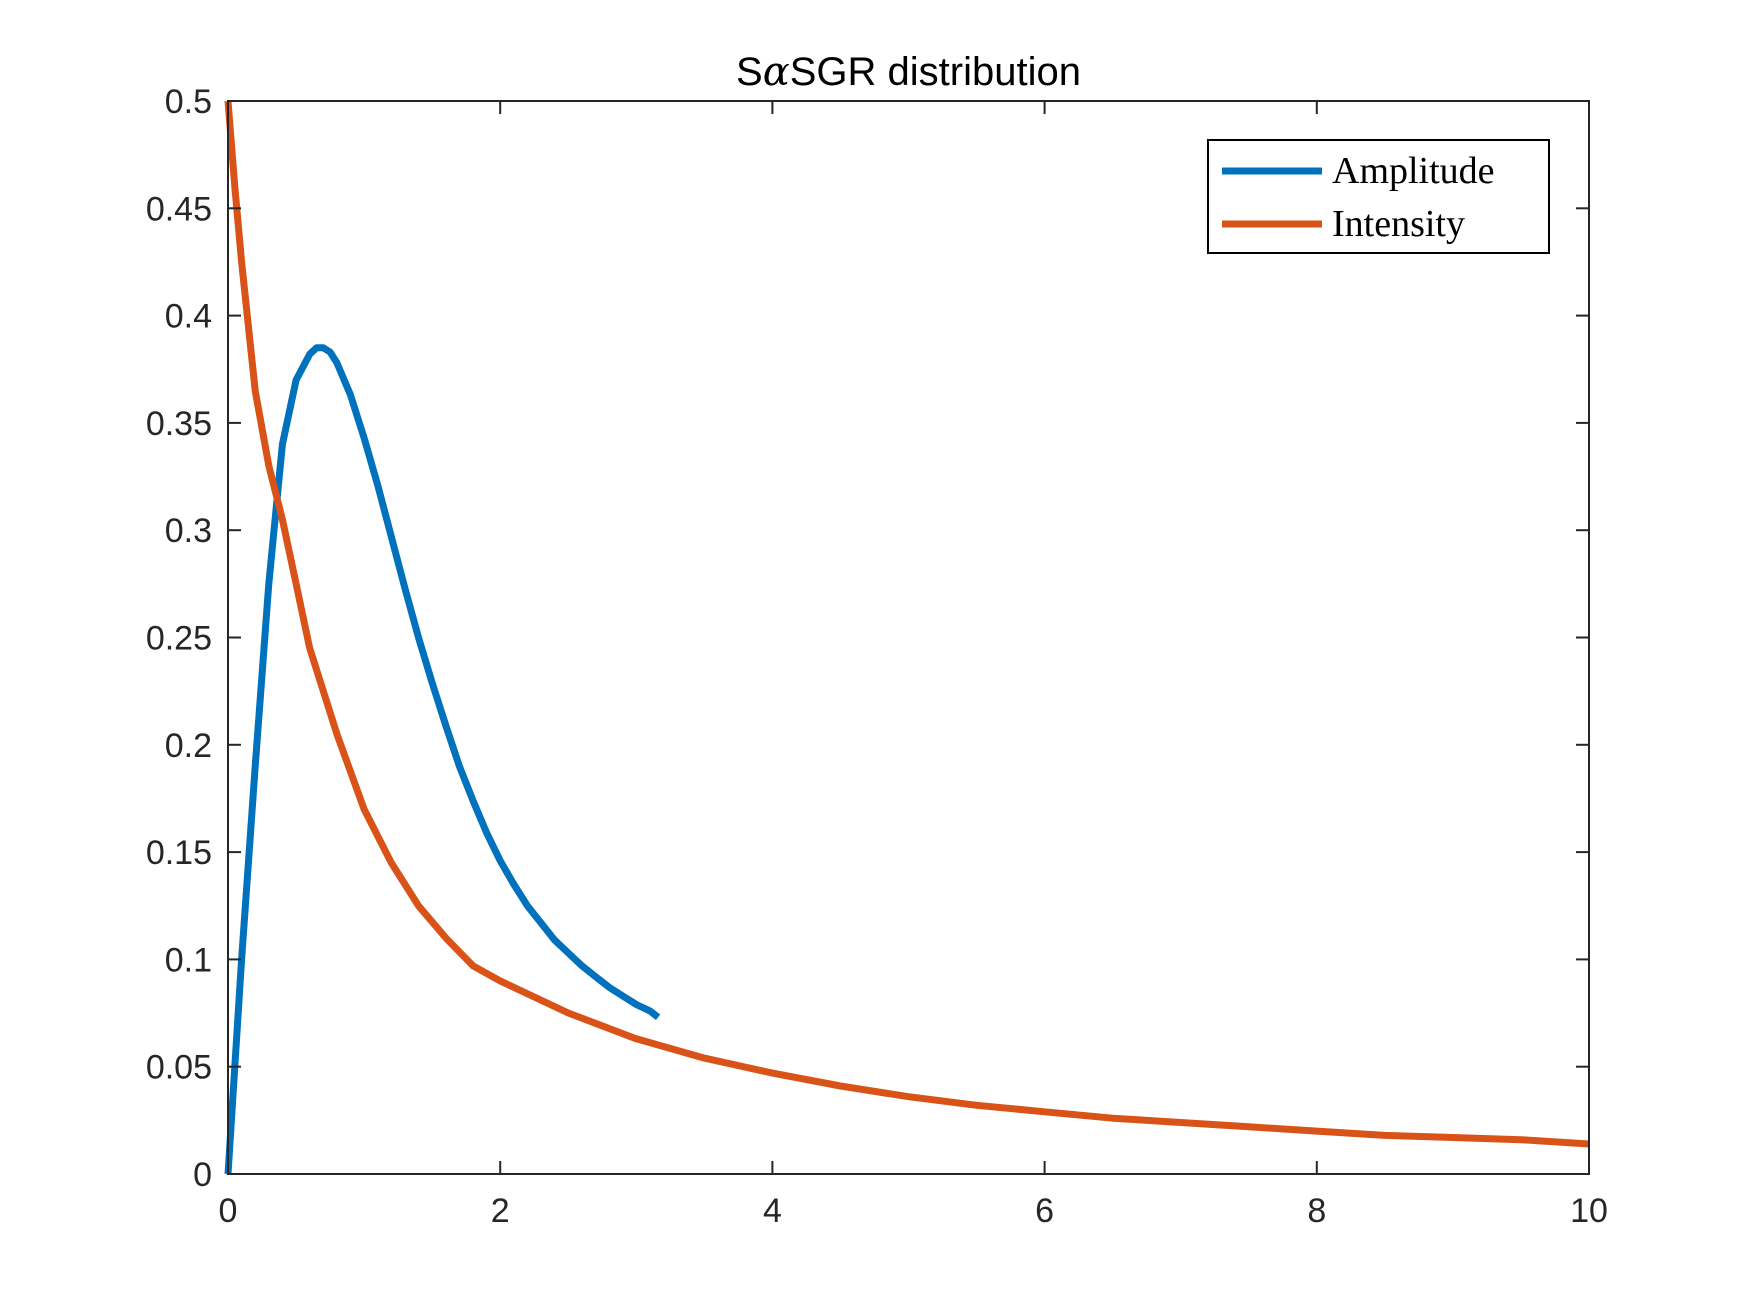 The image size is (1750, 1313). Describe the element at coordinates (772, 1211) in the screenshot. I see `x-tick-label: 4` at that location.